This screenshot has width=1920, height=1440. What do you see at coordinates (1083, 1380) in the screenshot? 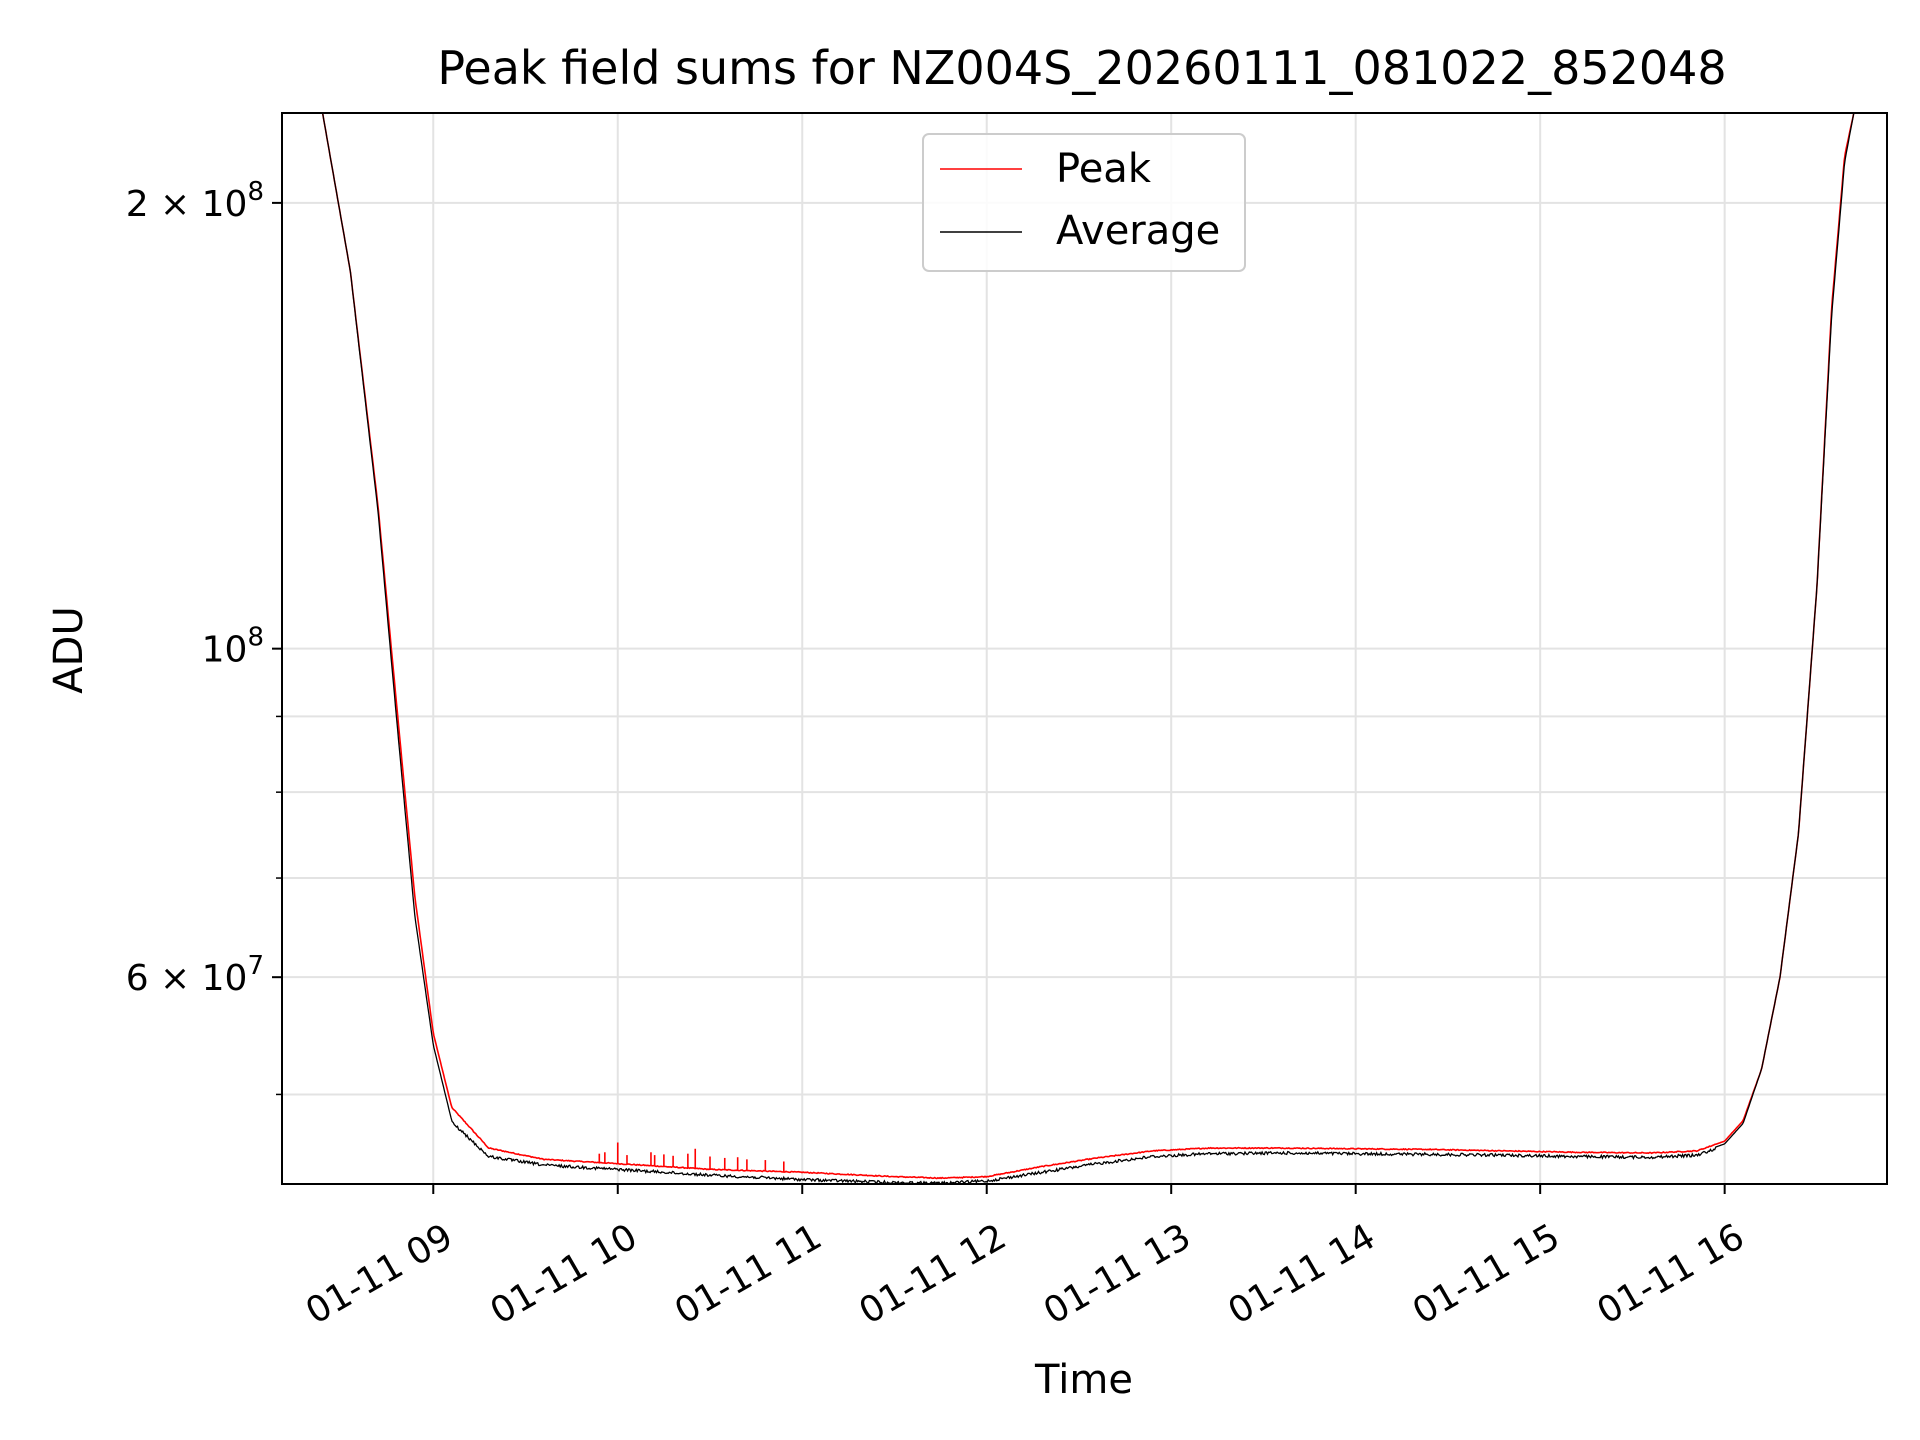
I see `x-axis-label: Time` at bounding box center [1083, 1380].